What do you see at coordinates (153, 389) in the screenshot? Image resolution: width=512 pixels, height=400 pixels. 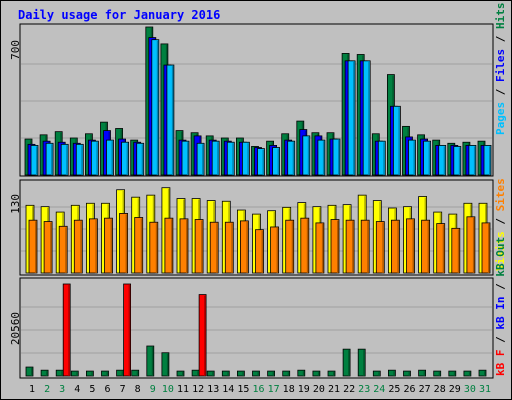 I see `day-label: 9` at bounding box center [153, 389].